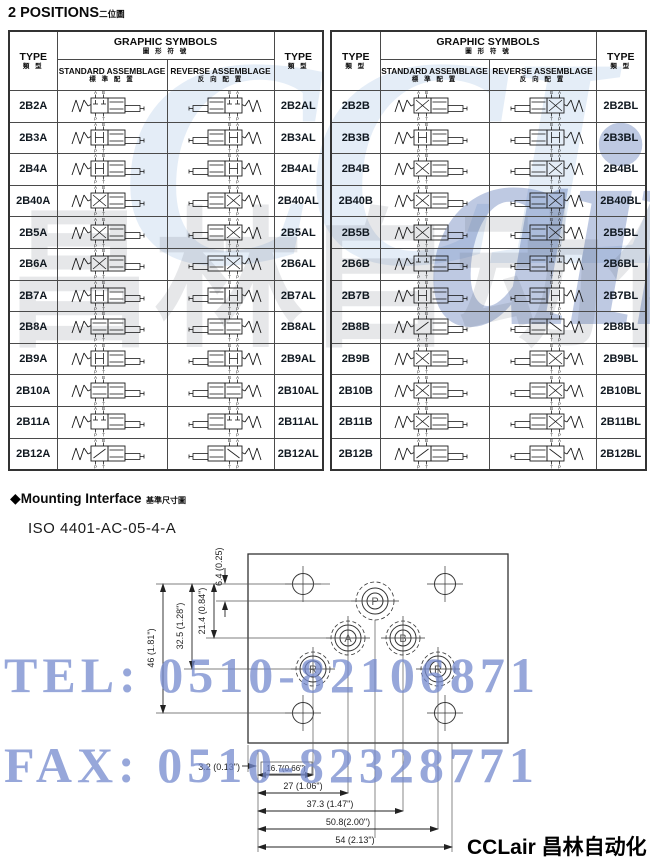 The height and width of the screenshot is (865, 650). What do you see at coordinates (166, 422) in the screenshot?
I see `table-row: 2B11A A B P T A B P T 2B11AL` at bounding box center [166, 422].